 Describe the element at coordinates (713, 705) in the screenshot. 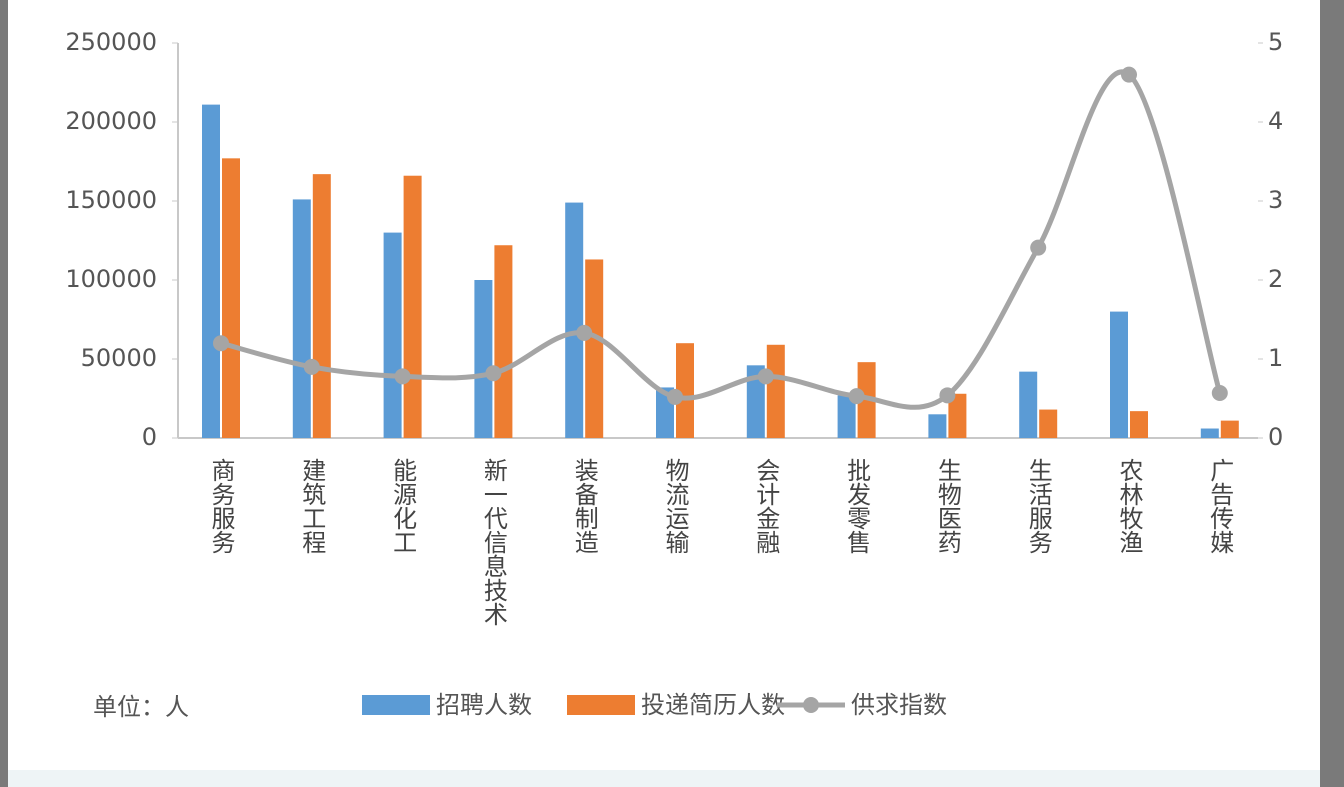

I see `legend-label: 投递简历人数` at that location.